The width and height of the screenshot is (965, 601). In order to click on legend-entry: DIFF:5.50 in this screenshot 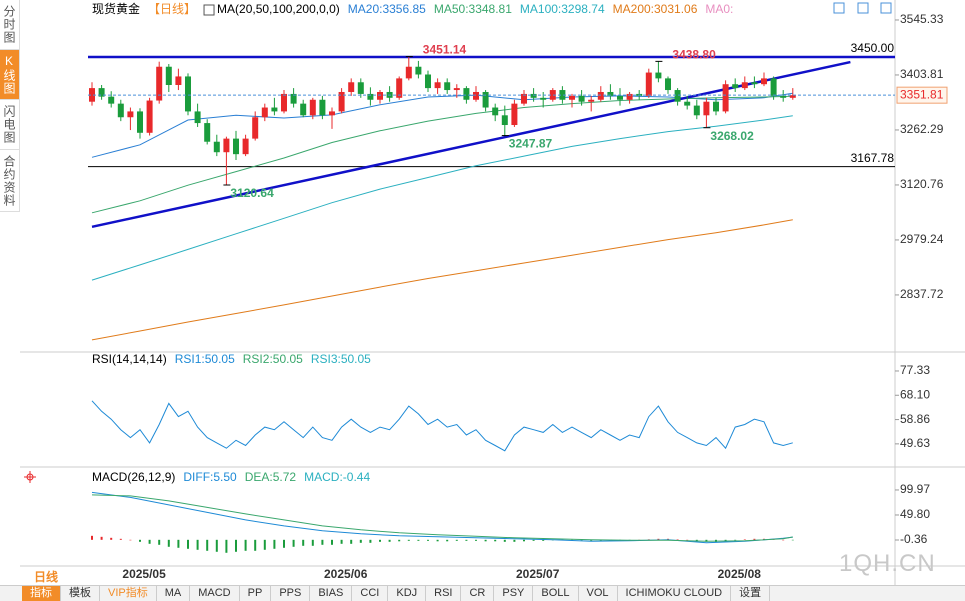, I will do `click(210, 477)`.